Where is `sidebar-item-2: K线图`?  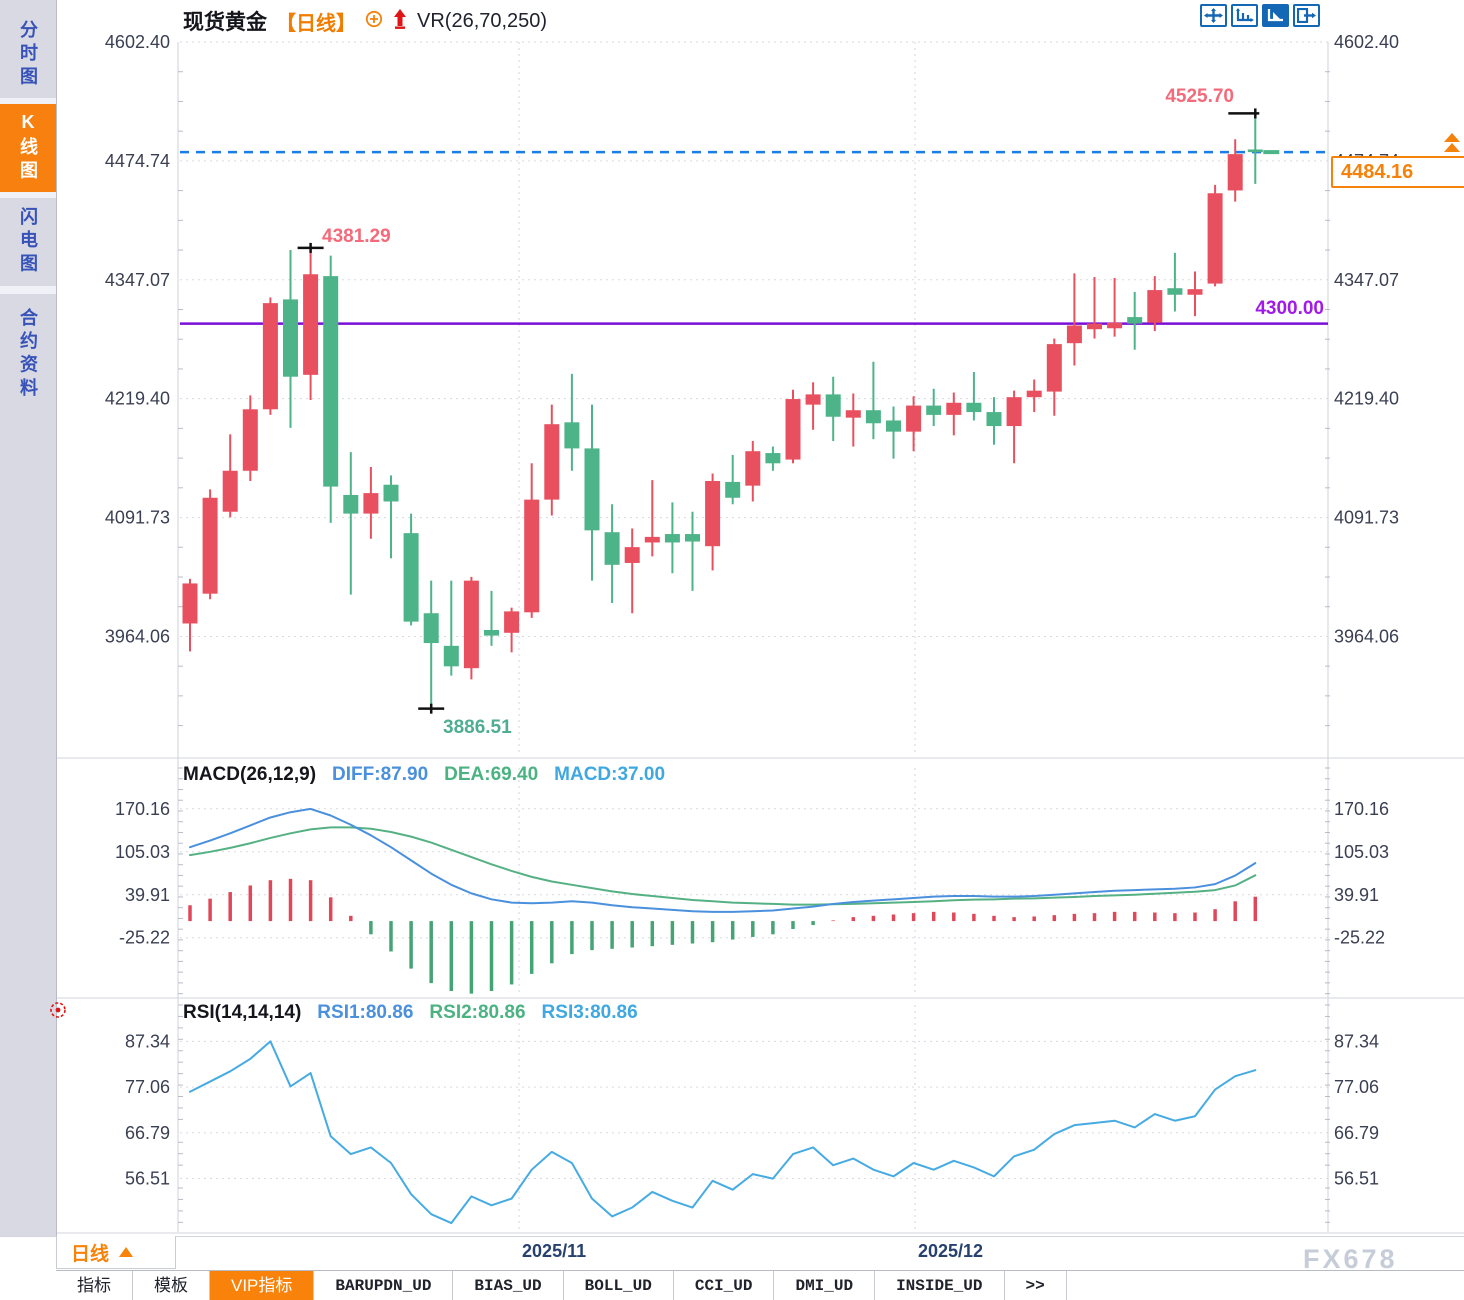 sidebar-item-2: K线图 is located at coordinates (28, 148).